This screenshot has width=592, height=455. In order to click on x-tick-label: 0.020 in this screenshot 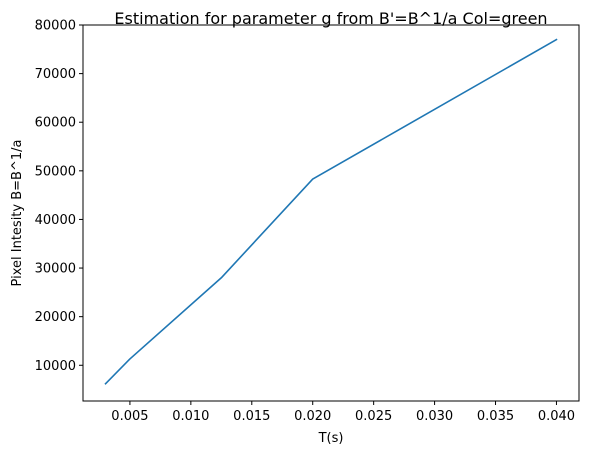, I will do `click(312, 416)`.